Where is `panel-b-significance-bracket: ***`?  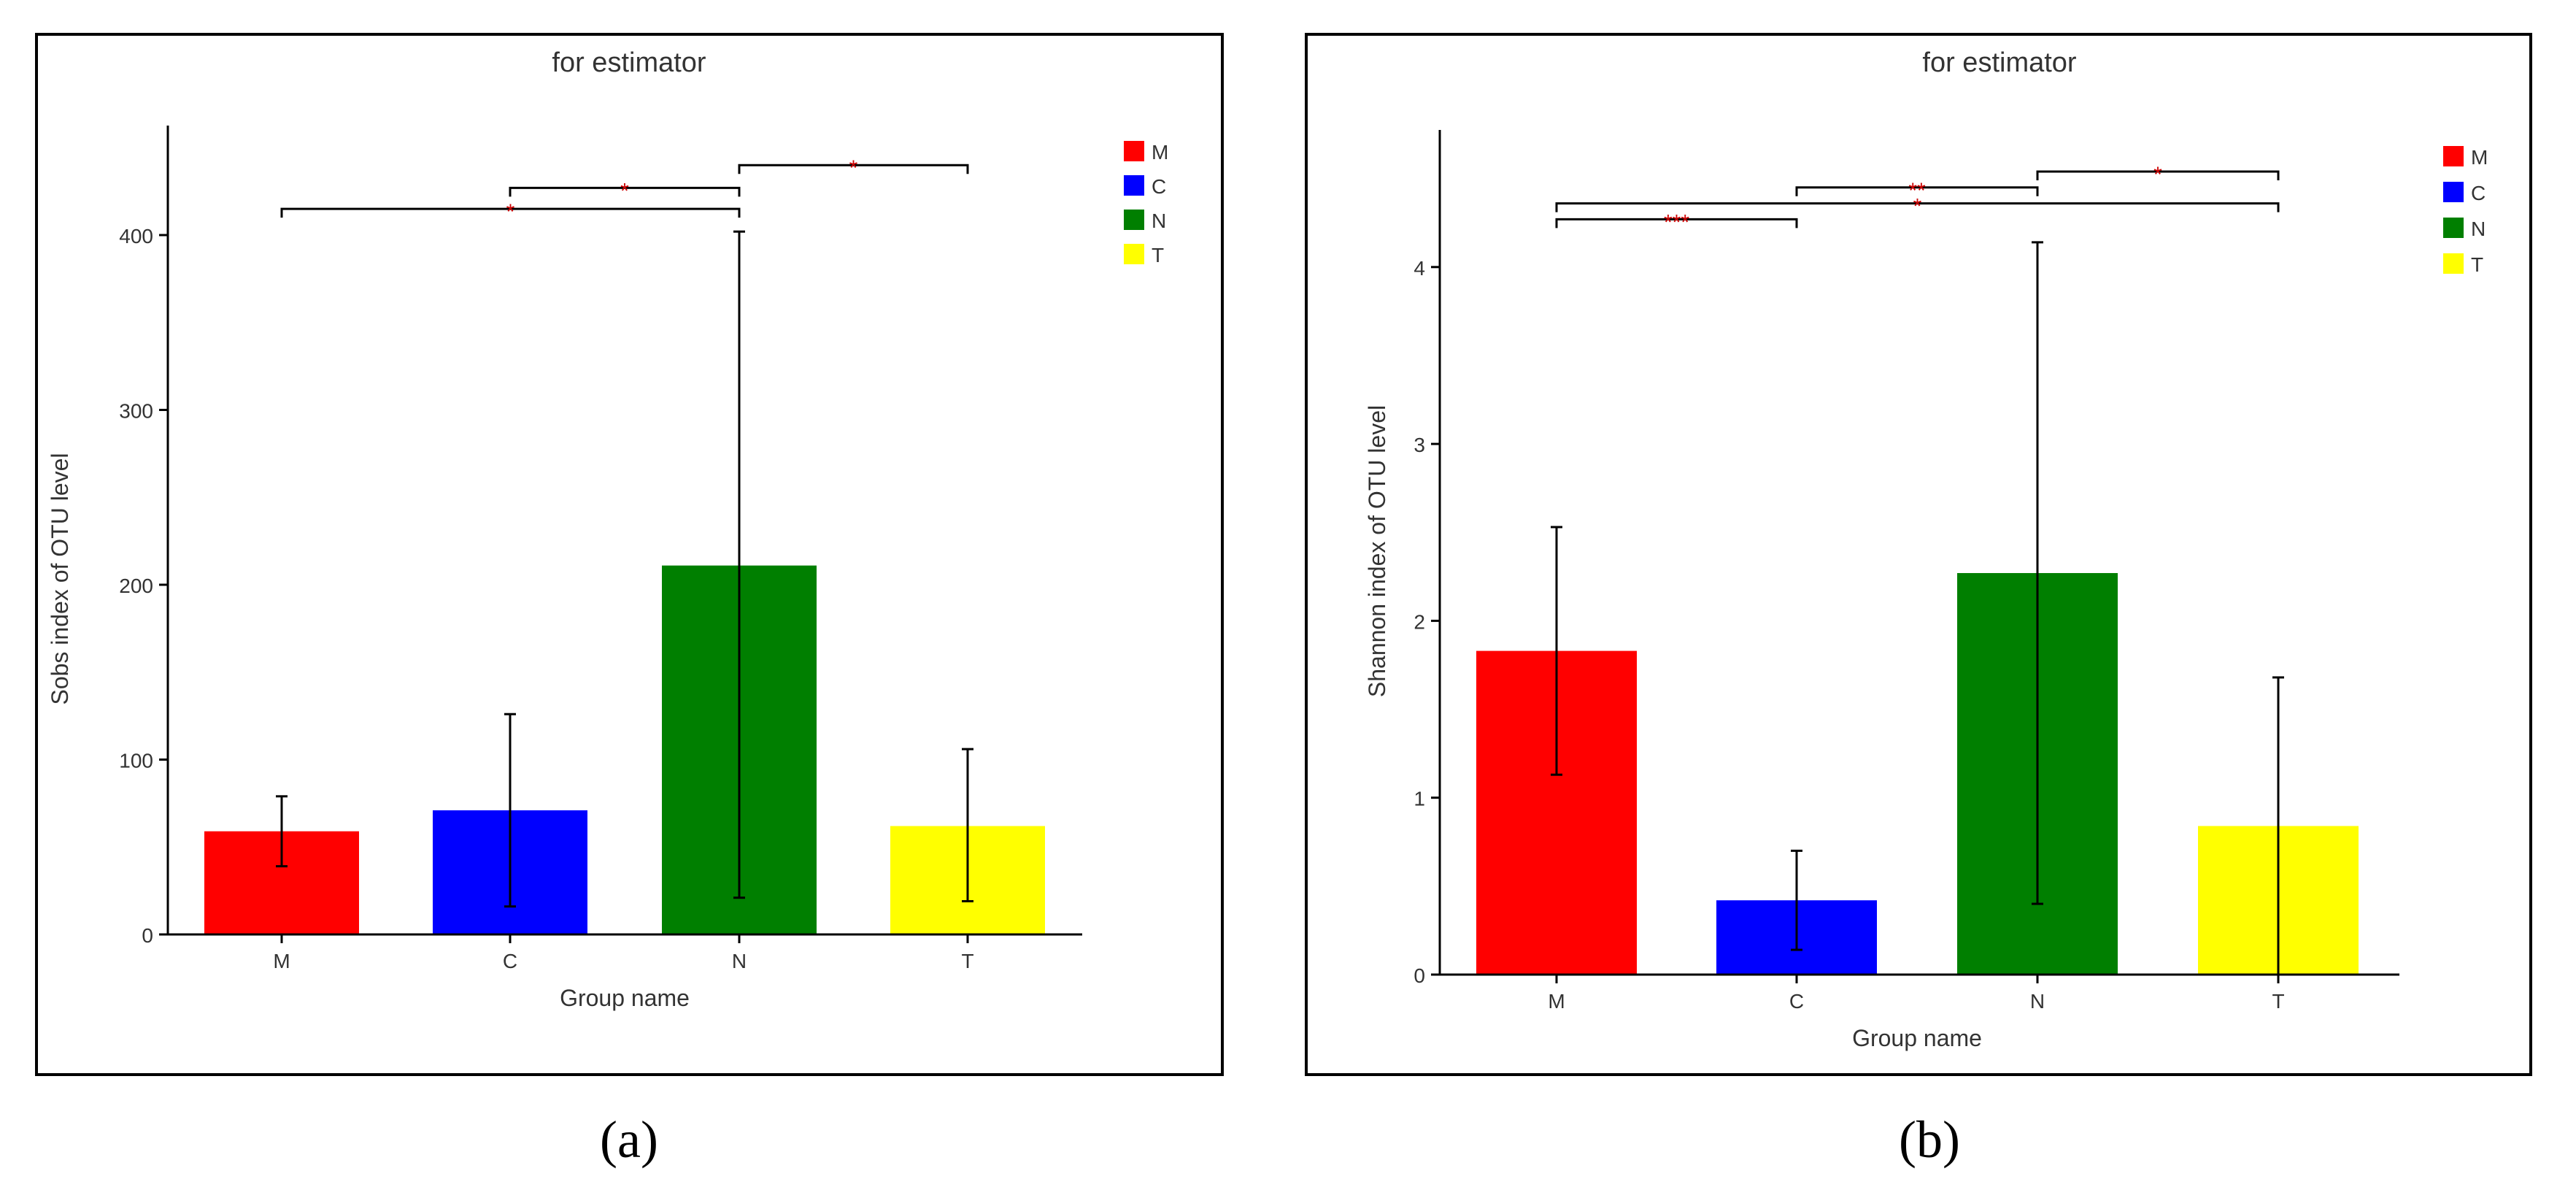
panel-b-significance-bracket: *** is located at coordinates (1676, 222).